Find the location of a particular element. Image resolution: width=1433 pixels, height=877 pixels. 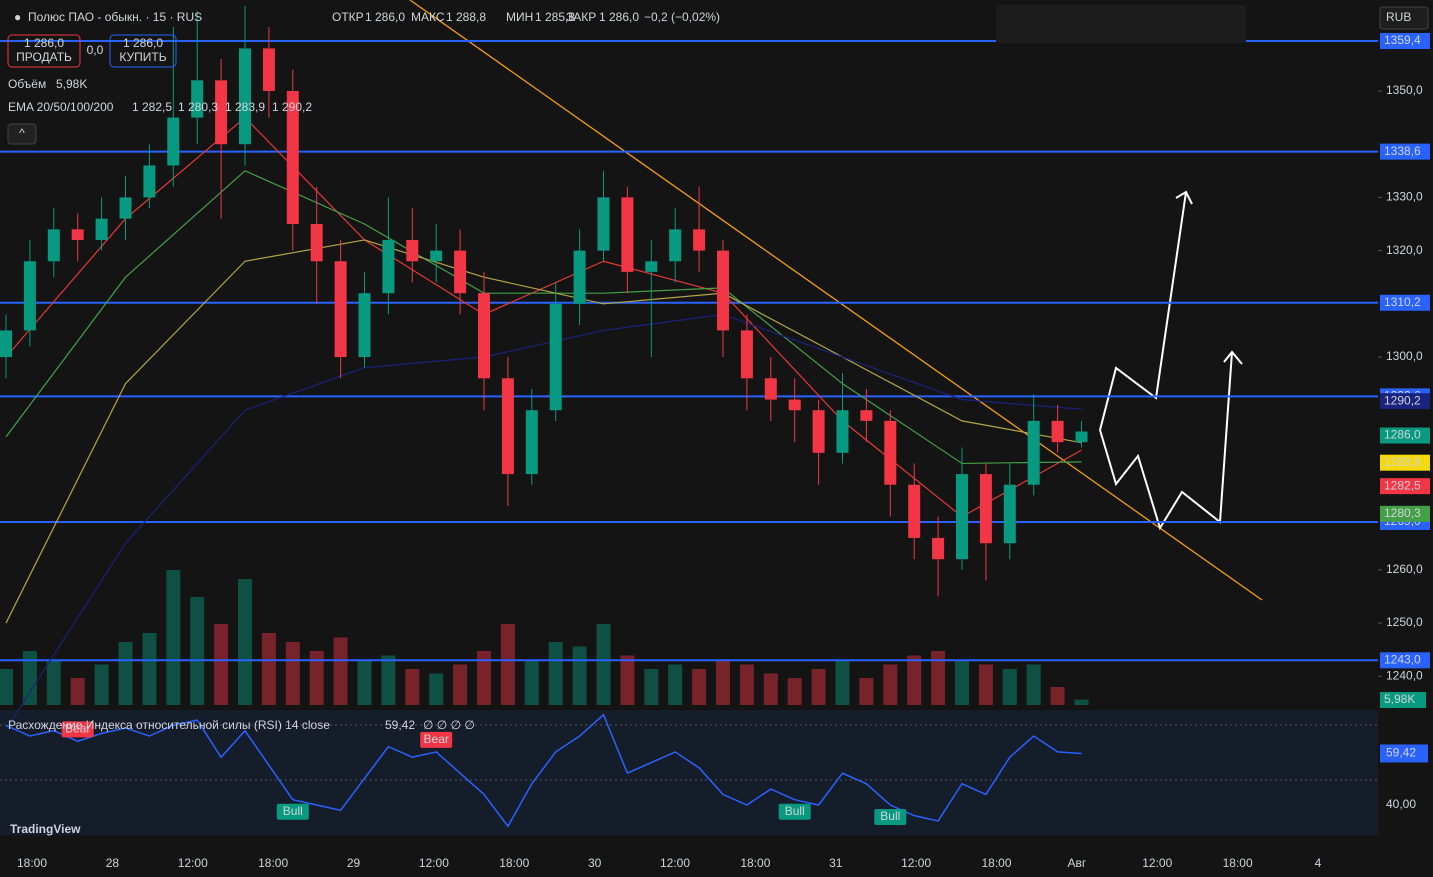

level-label: 1359,4 is located at coordinates (1402, 40).